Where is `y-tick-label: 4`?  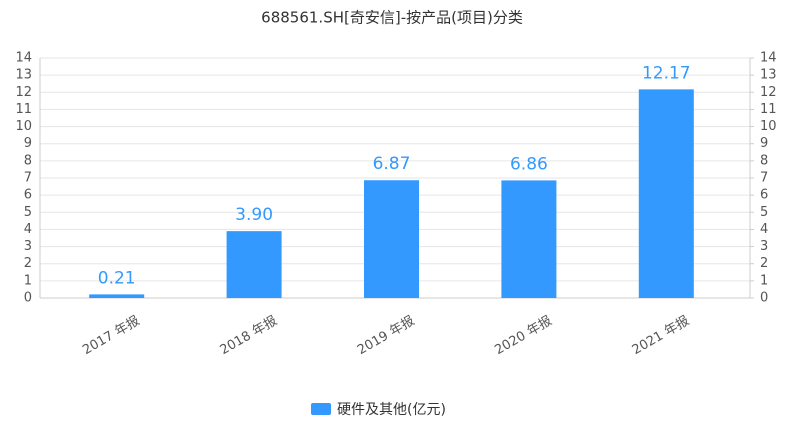
y-tick-label: 4 is located at coordinates (28, 229).